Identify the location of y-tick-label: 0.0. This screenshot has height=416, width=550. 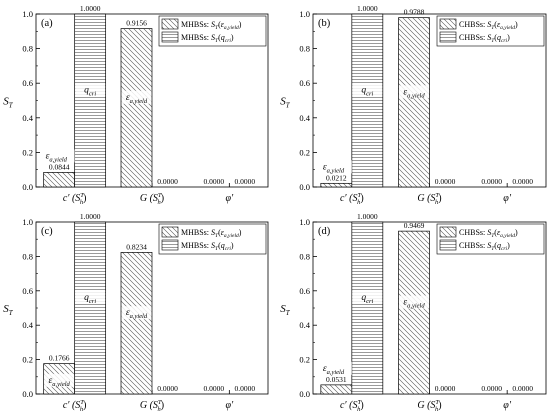
(304, 187).